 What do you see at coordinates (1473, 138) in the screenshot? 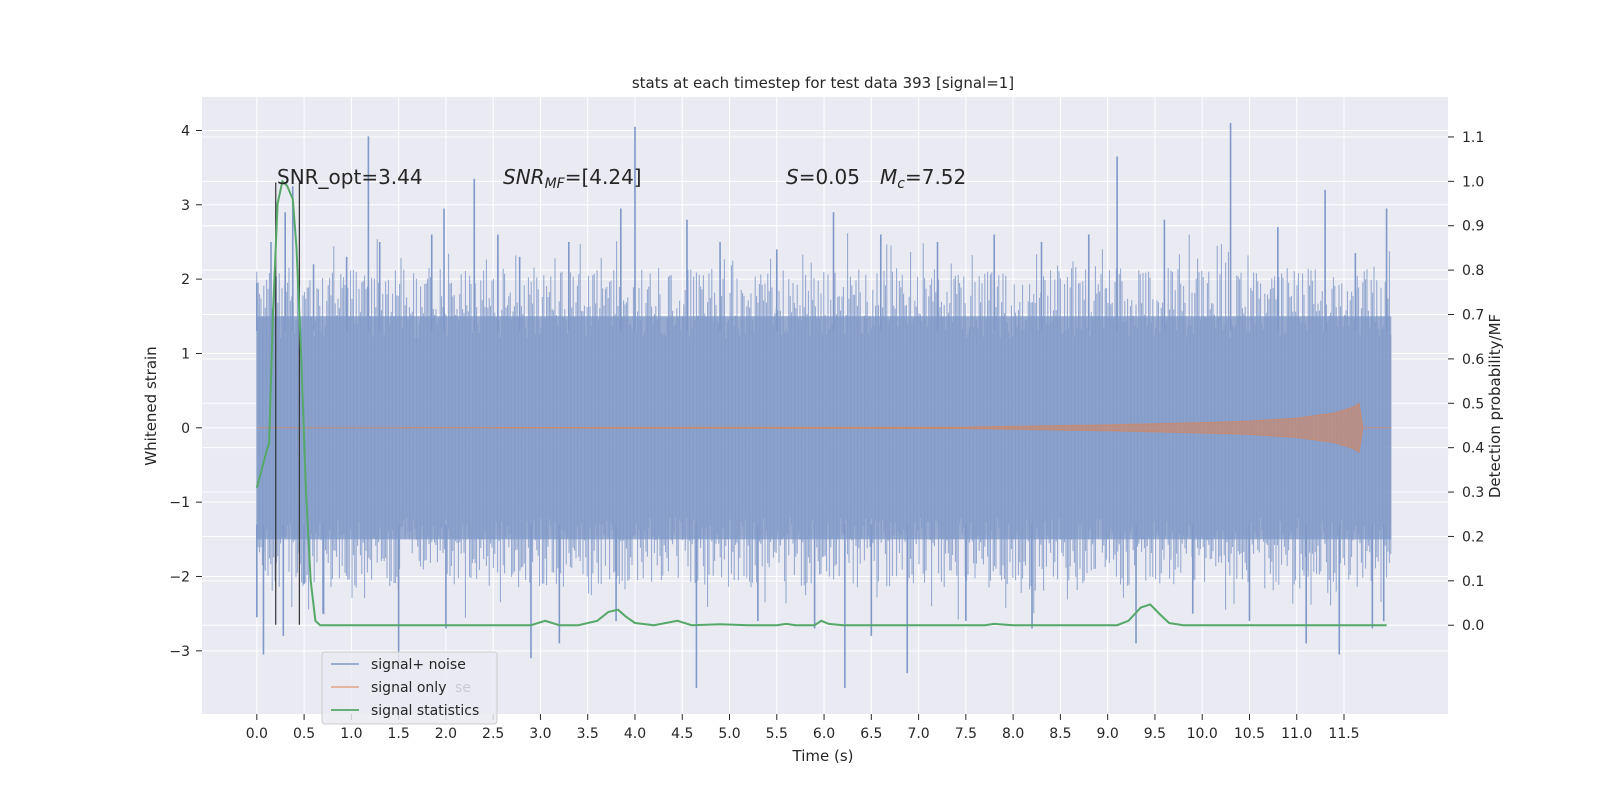
I see `y2-tick-label: 1.1` at bounding box center [1473, 138].